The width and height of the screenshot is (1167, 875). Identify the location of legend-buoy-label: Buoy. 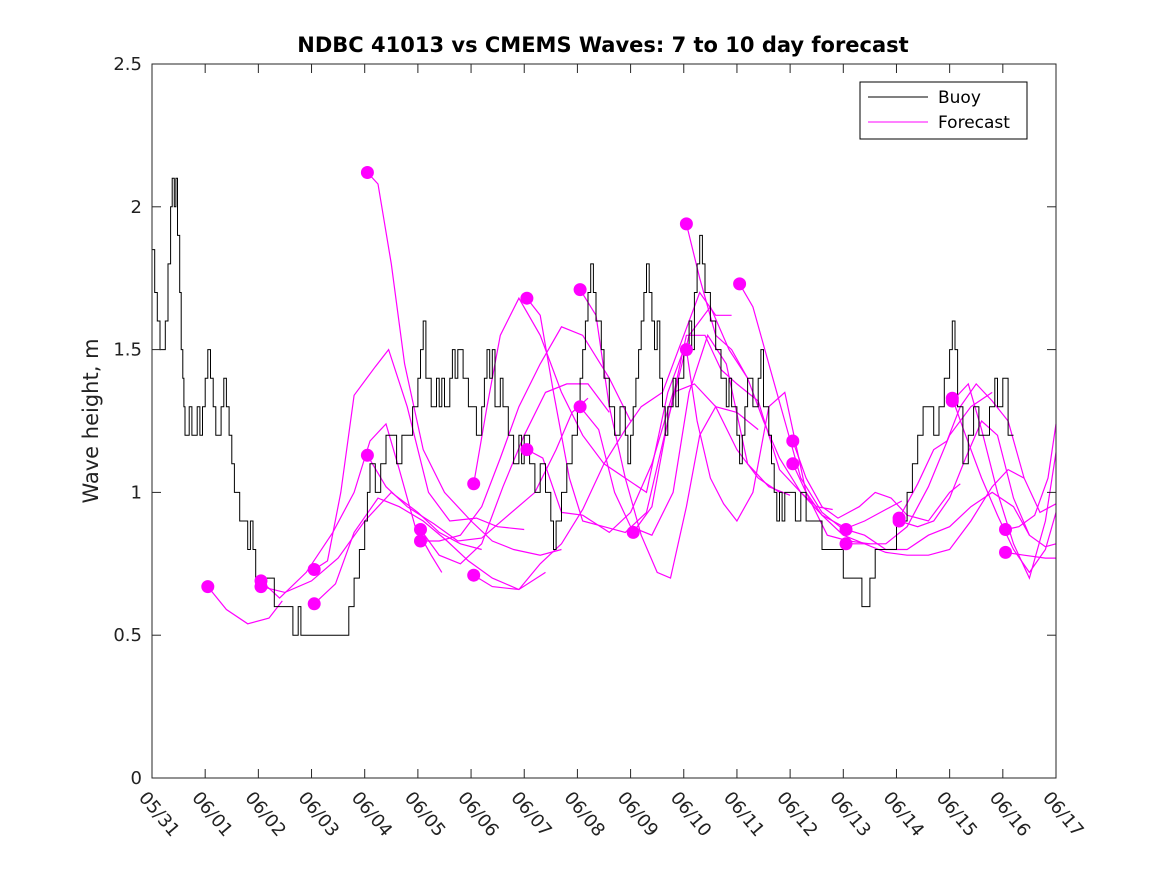
(959, 98).